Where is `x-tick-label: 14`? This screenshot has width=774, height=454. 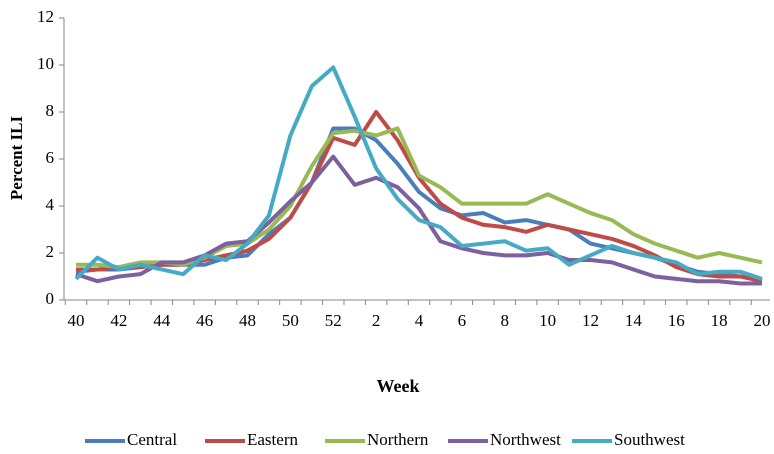
x-tick-label: 14 is located at coordinates (634, 320).